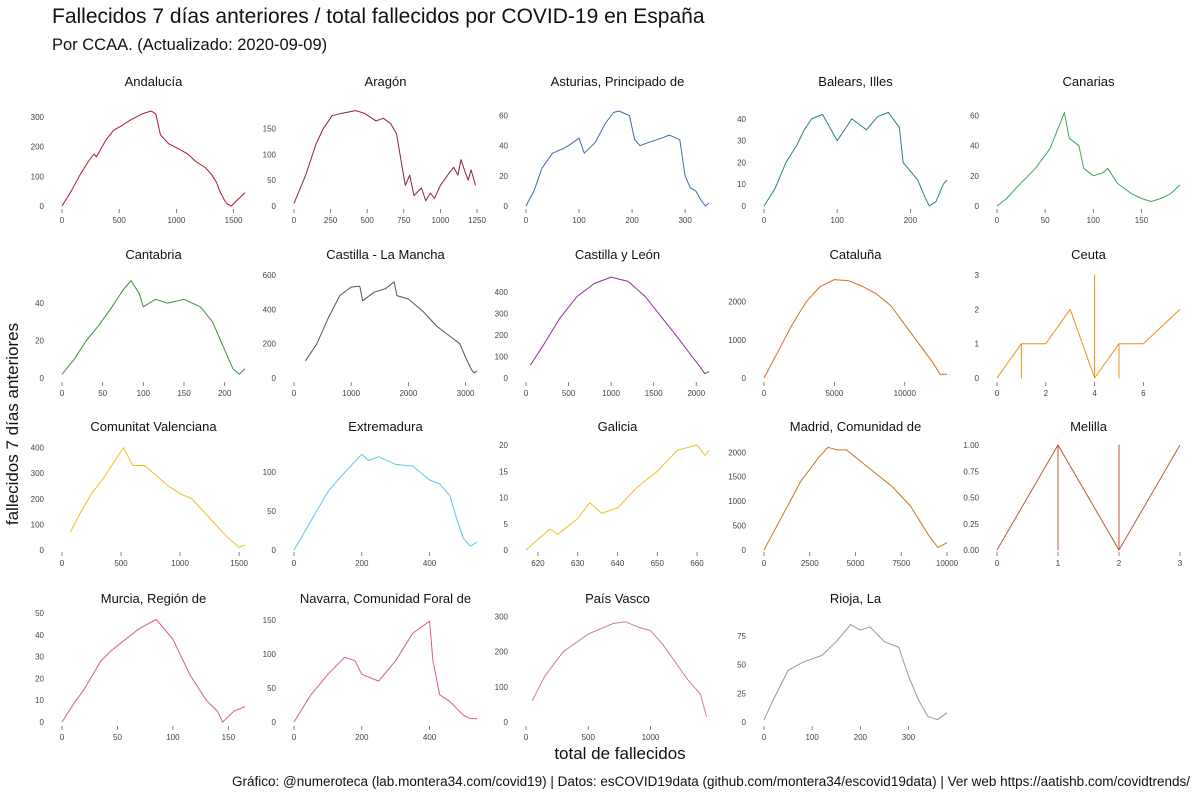 This screenshot has width=1200, height=800. I want to click on y-tick-label: 0.50, so click(971, 498).